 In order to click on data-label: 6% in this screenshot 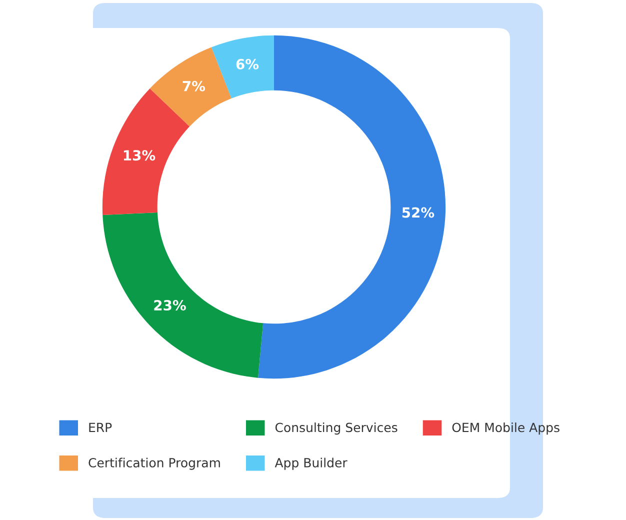, I will do `click(247, 64)`.